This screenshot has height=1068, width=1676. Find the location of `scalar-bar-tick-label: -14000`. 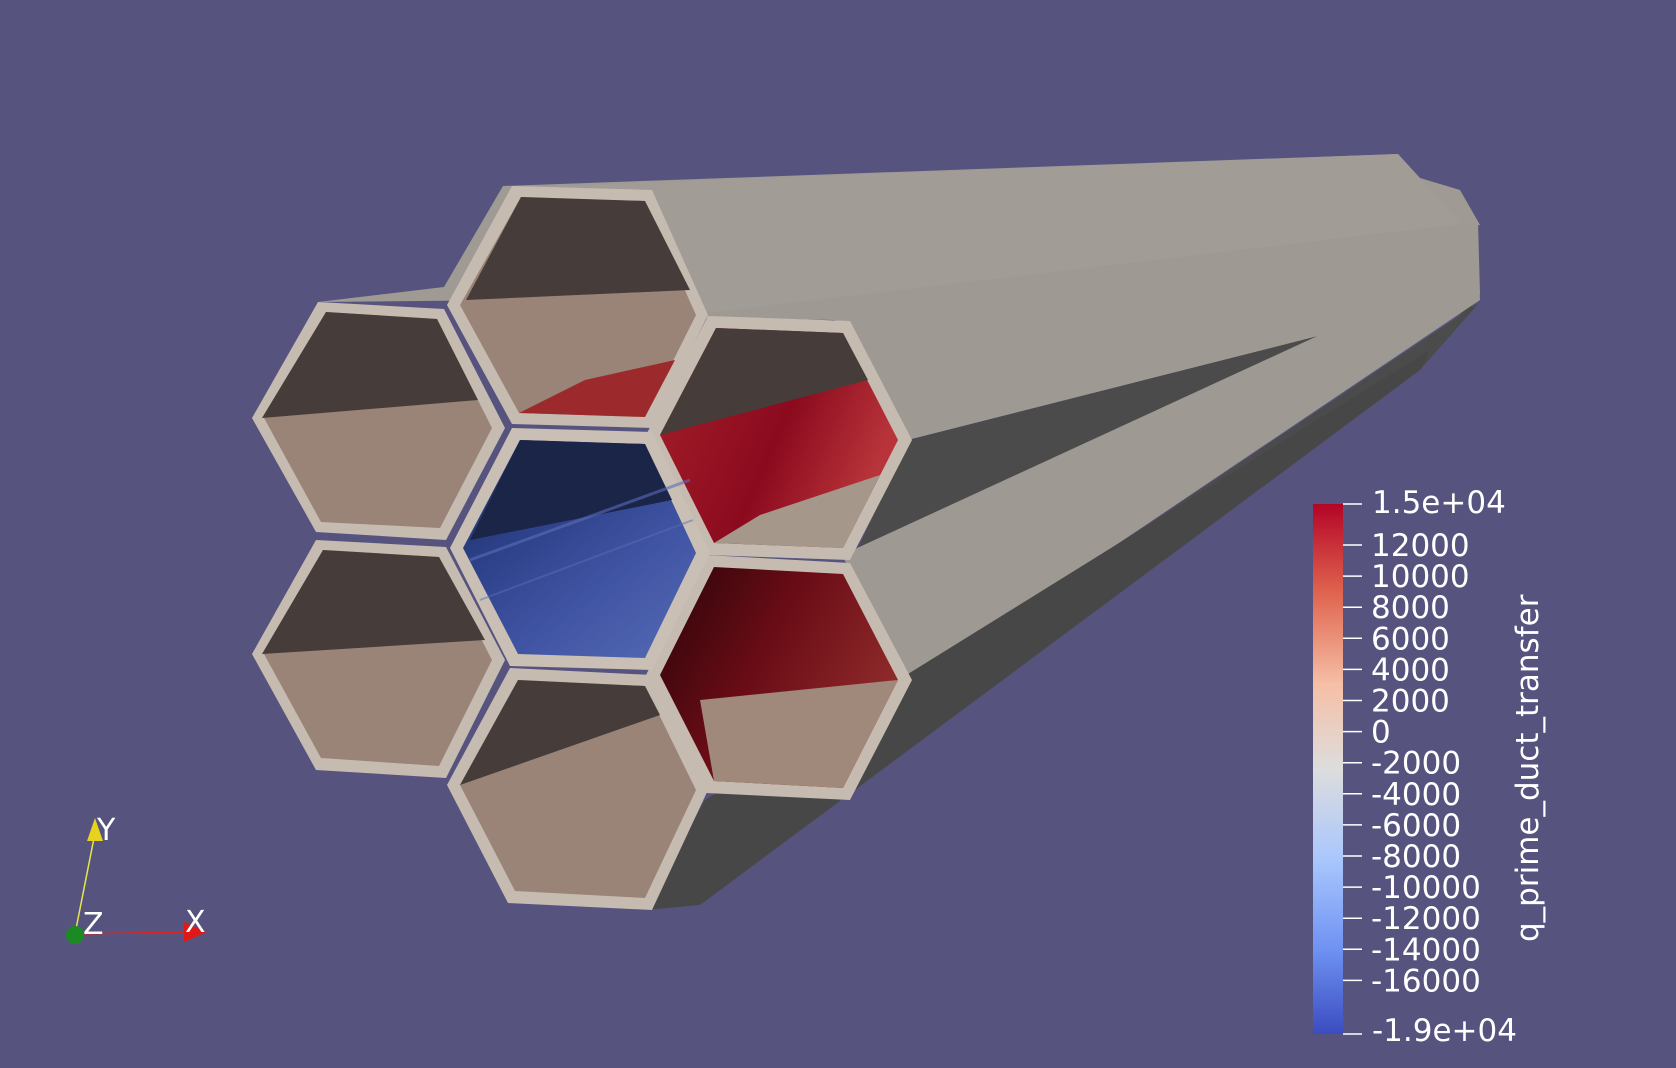

scalar-bar-tick-label: -14000 is located at coordinates (1426, 950).